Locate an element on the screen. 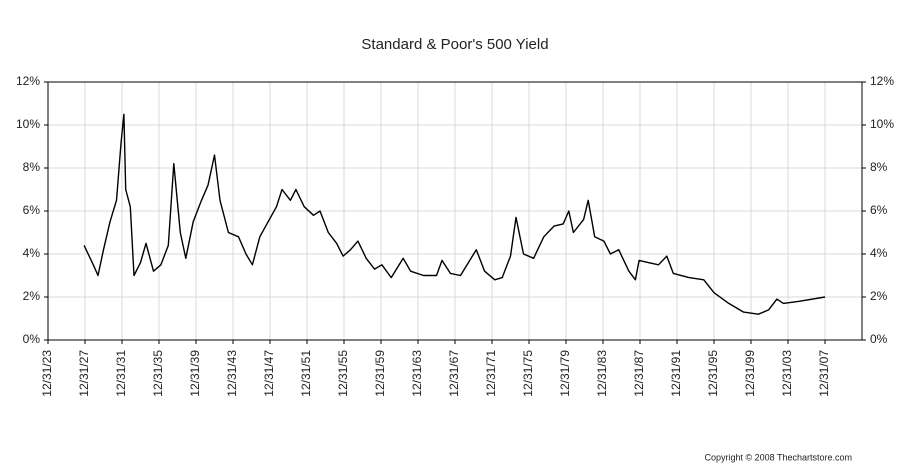  y2-tick-label: 8% is located at coordinates (879, 167).